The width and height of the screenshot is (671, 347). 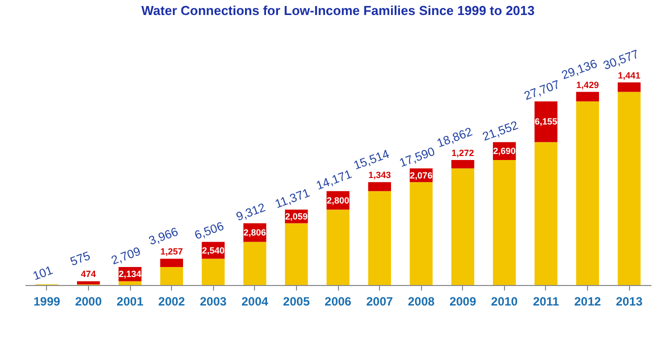 What do you see at coordinates (504, 151) in the screenshot?
I see `data-label: 2,690` at bounding box center [504, 151].